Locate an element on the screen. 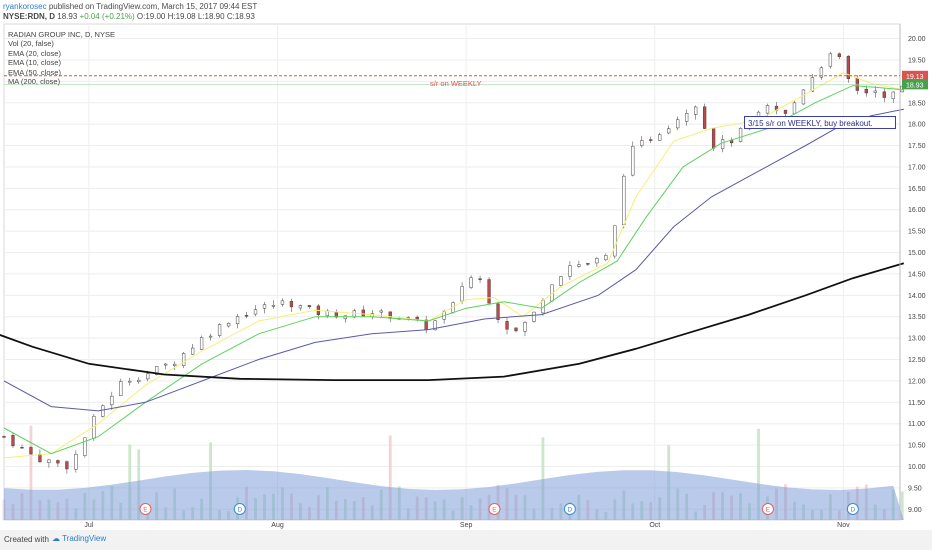 The width and height of the screenshot is (932, 550). y-tick-label: 13.00 is located at coordinates (917, 339).